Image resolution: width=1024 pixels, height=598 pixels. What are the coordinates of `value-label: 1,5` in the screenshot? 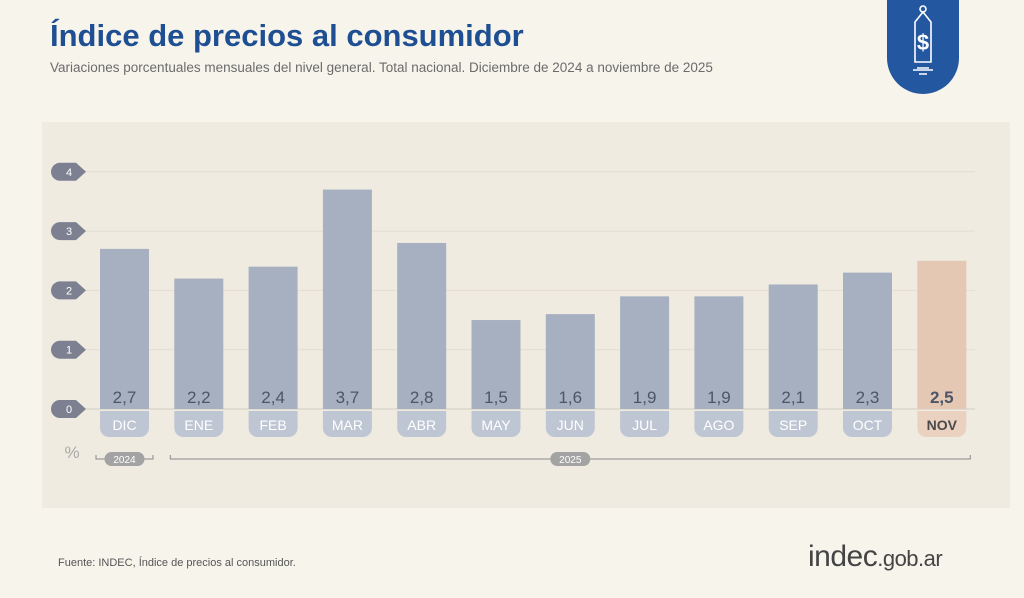 It's located at (496, 397).